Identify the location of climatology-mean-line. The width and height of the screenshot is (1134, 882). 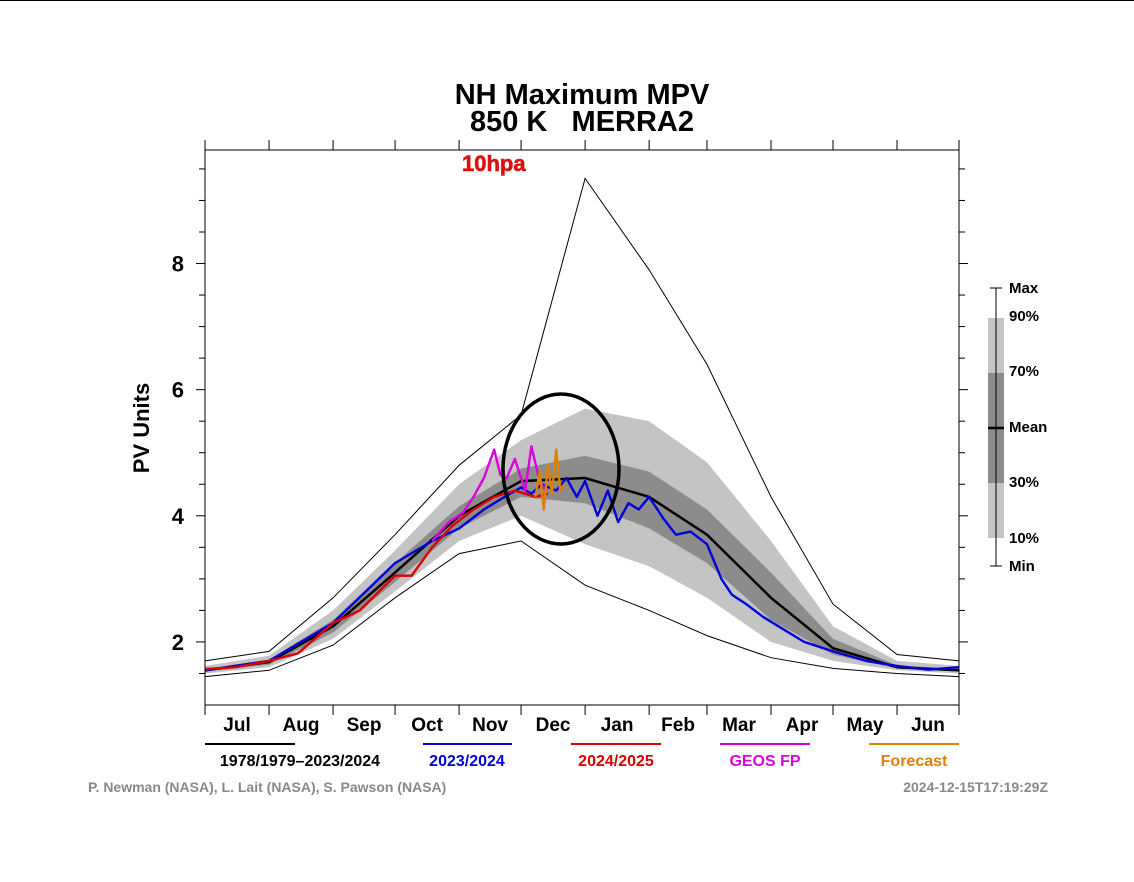
(582, 574).